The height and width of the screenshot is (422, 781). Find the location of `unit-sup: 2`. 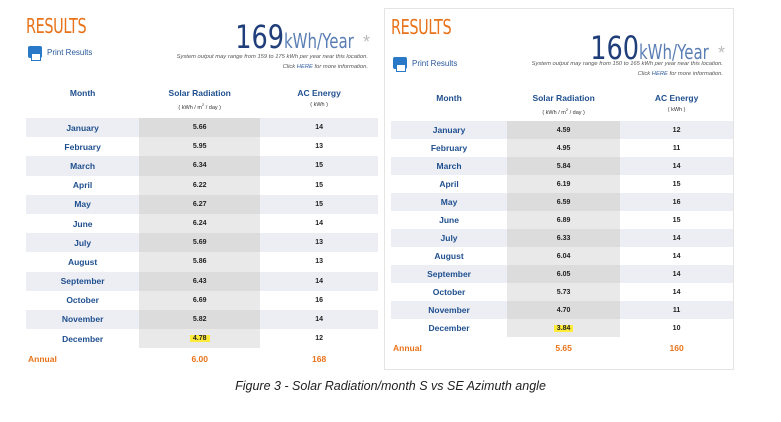

unit-sup: 2 is located at coordinates (567, 109).